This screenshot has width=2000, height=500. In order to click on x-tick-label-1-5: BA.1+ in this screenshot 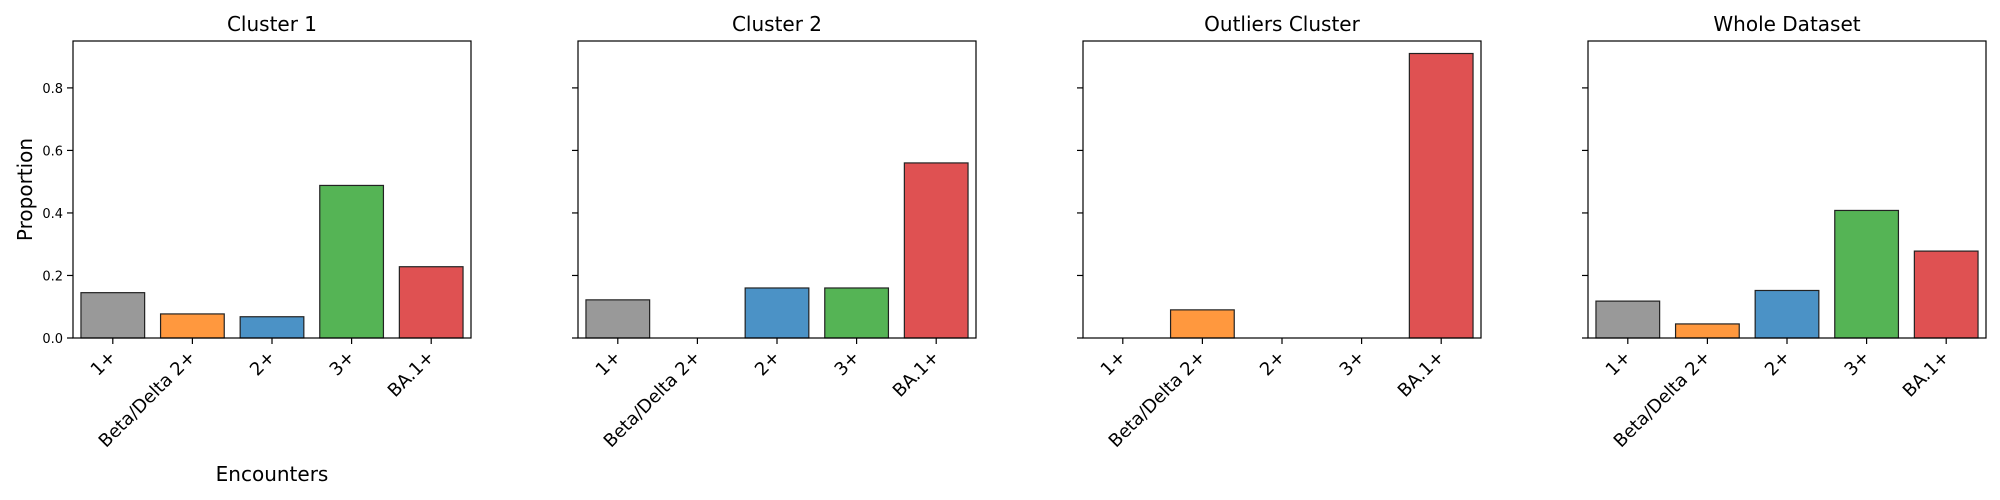, I will do `click(411, 374)`.